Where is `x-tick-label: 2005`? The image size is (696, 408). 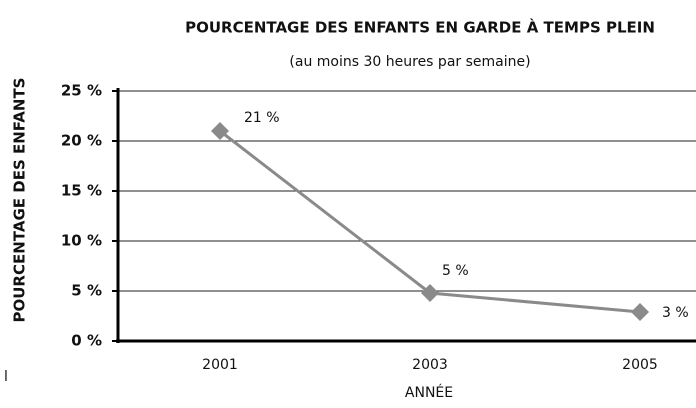 x-tick-label: 2005 is located at coordinates (640, 365).